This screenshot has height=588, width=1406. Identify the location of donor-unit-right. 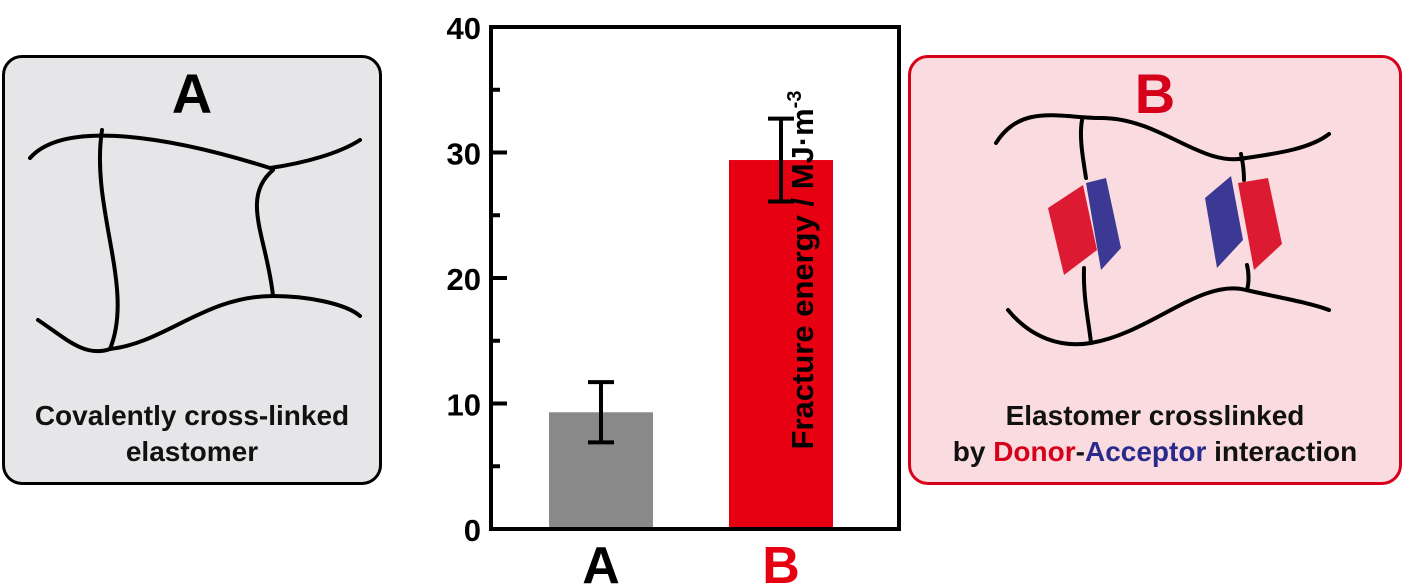
(1260, 224).